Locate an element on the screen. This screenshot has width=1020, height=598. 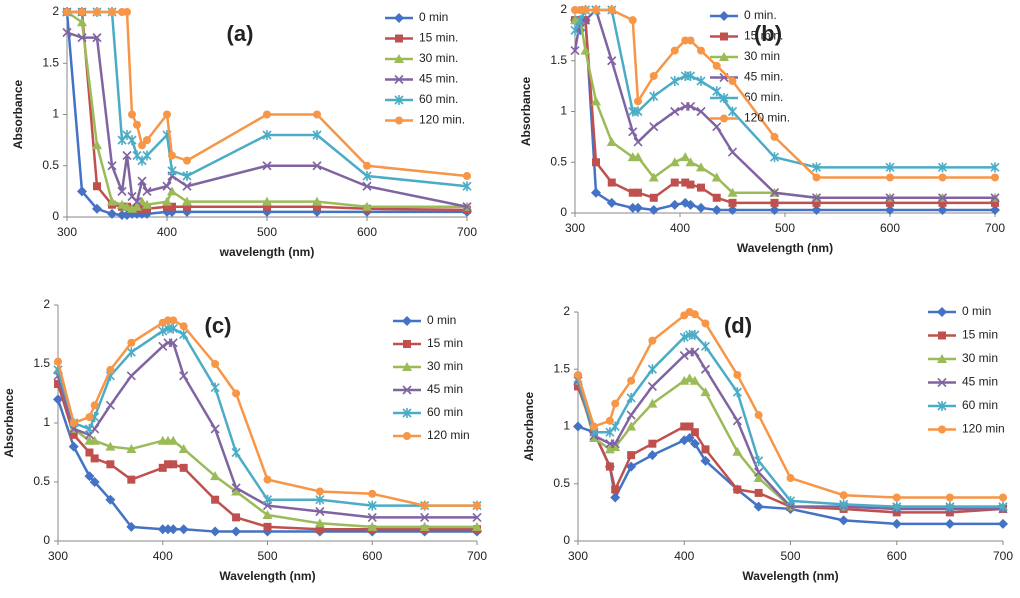
legend-label: 30 min is located at coordinates (445, 366).